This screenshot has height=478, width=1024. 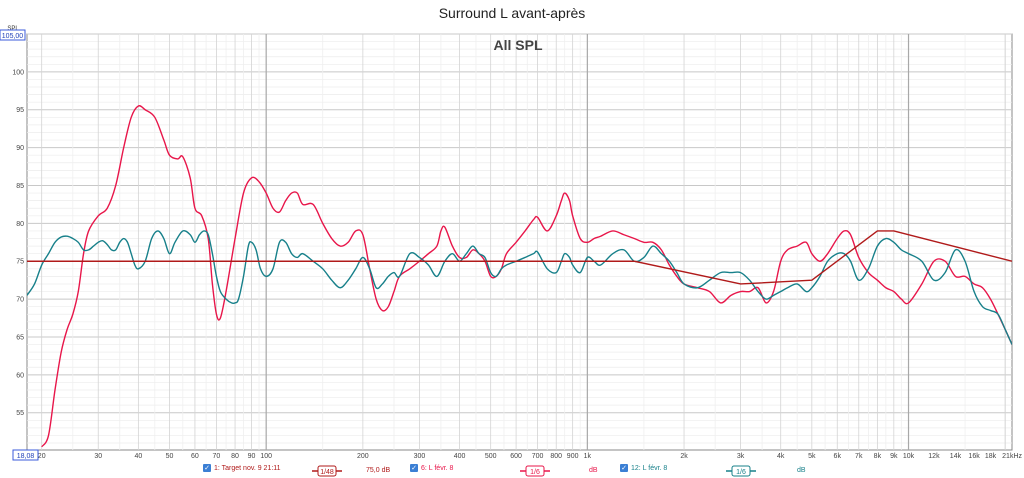 What do you see at coordinates (556, 456) in the screenshot?
I see `x-tick-label: 800` at bounding box center [556, 456].